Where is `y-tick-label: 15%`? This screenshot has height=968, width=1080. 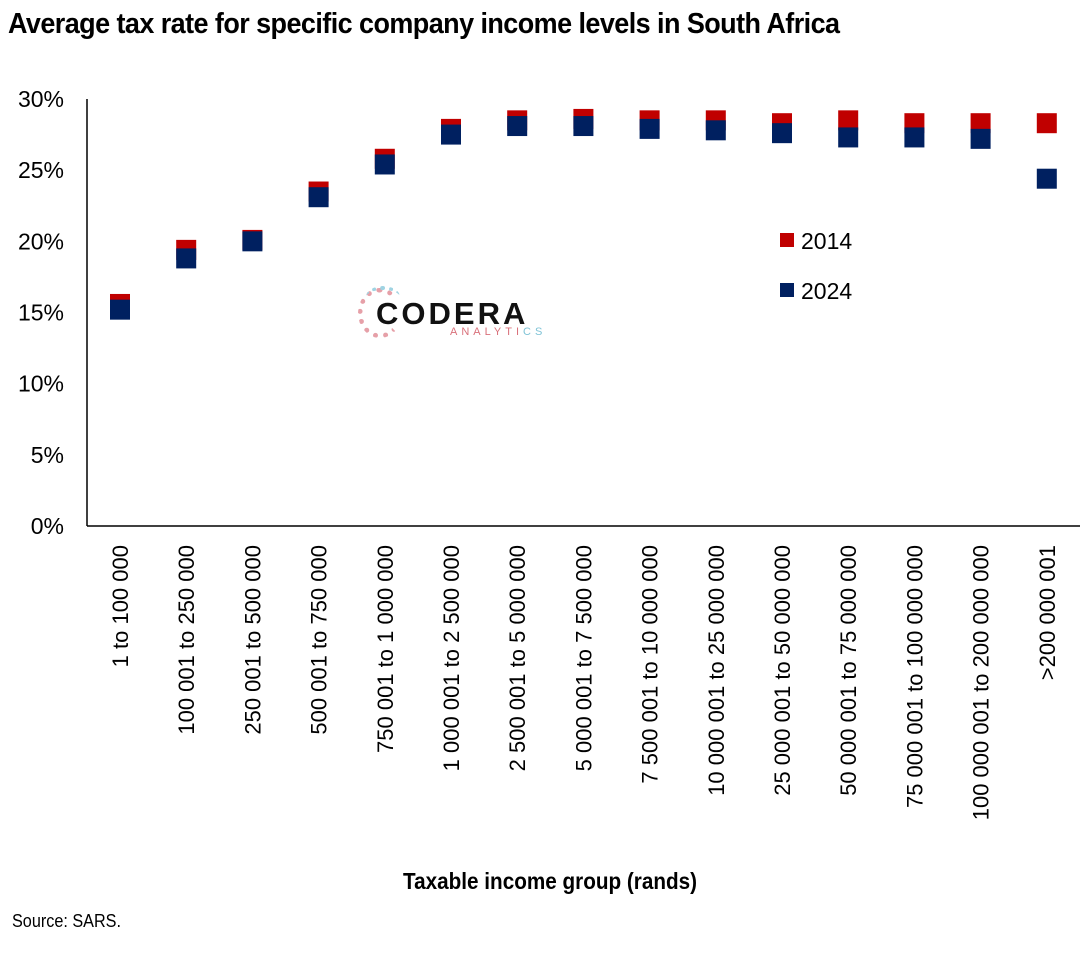
y-tick-label: 15% is located at coordinates (41, 313).